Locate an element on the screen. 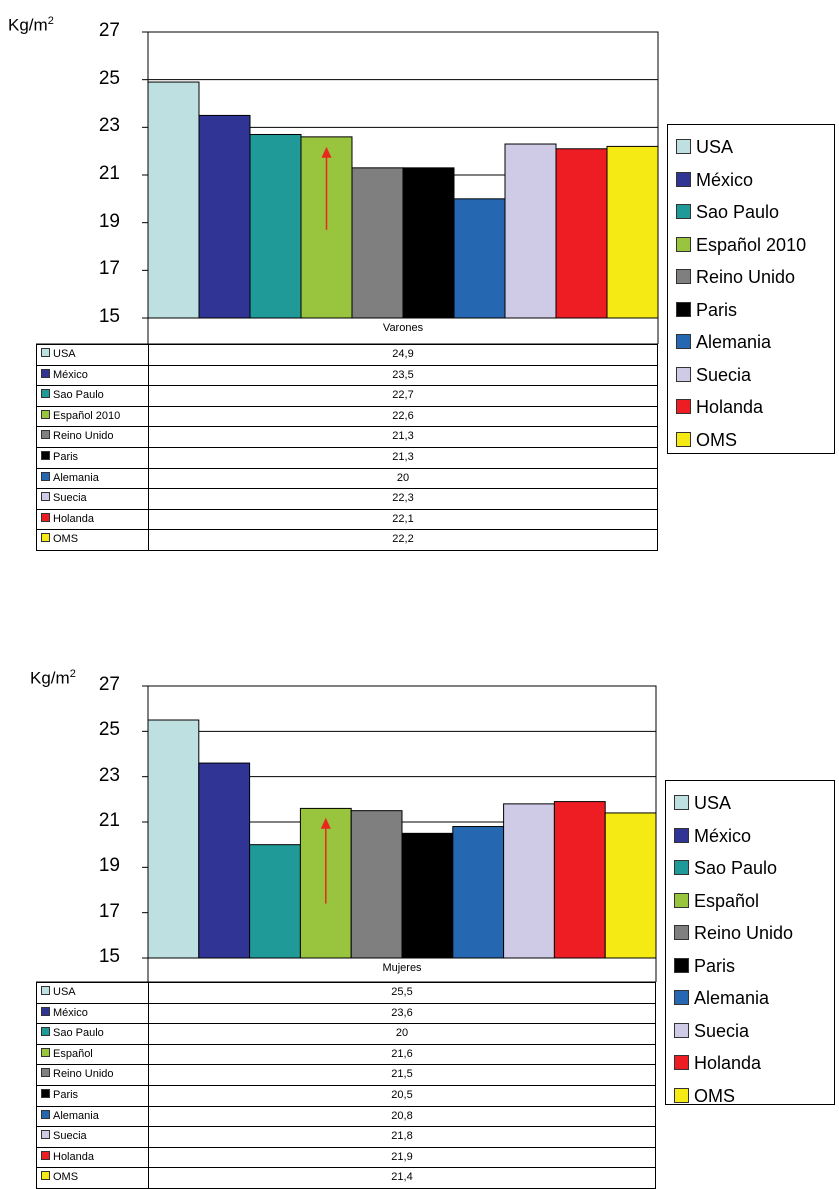  legend-label: México is located at coordinates (725, 179).